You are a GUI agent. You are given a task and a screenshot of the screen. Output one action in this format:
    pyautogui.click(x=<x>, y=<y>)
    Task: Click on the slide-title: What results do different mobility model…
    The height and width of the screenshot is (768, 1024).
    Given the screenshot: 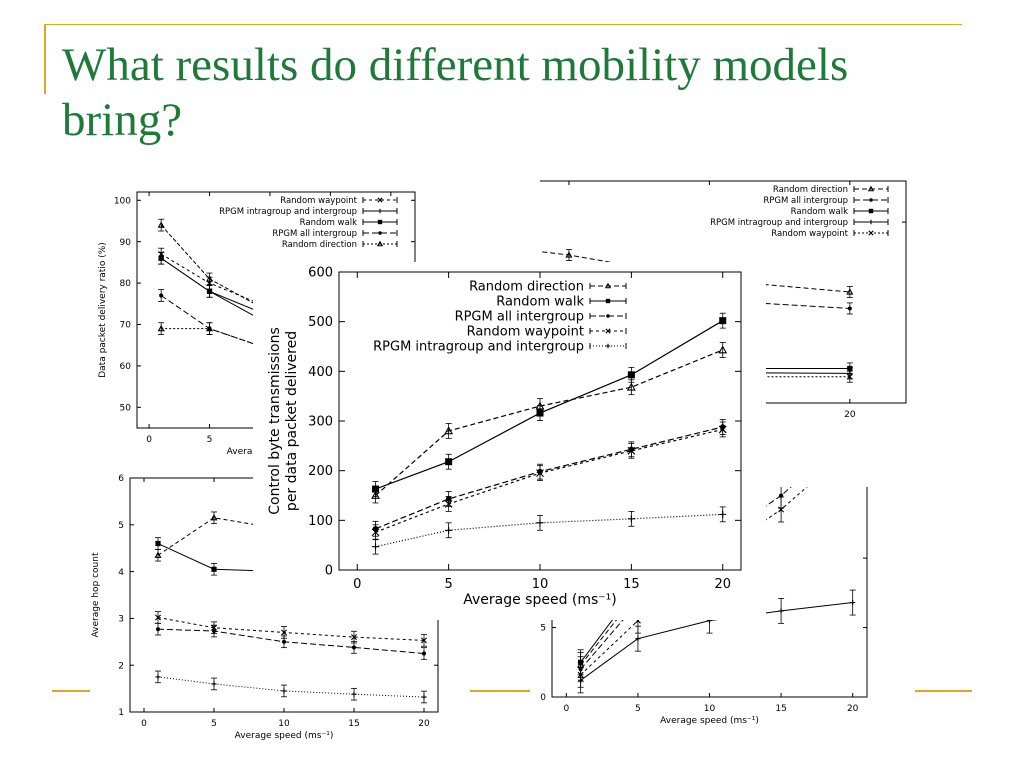 What is the action you would take?
    pyautogui.click(x=455, y=92)
    